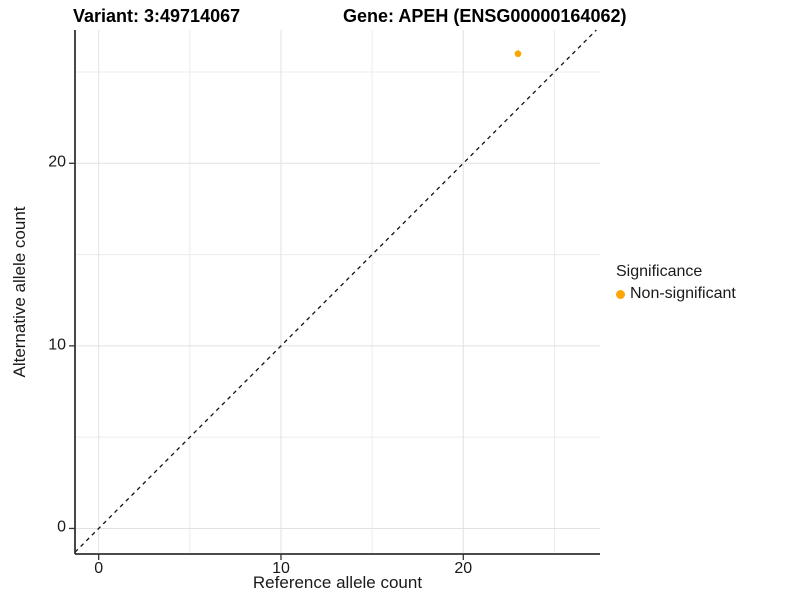  Describe the element at coordinates (57, 162) in the screenshot. I see `y-tick-label: 20` at that location.